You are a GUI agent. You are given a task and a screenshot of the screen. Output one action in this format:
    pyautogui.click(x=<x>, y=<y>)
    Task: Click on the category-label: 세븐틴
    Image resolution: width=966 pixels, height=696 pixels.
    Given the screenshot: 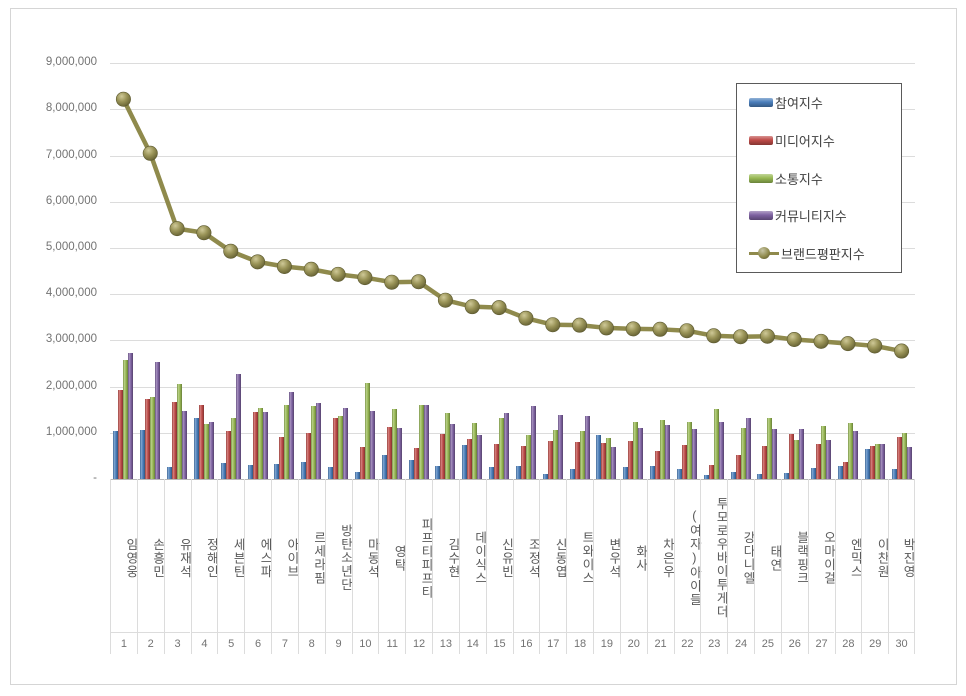 What is the action you would take?
    pyautogui.click(x=238, y=558)
    